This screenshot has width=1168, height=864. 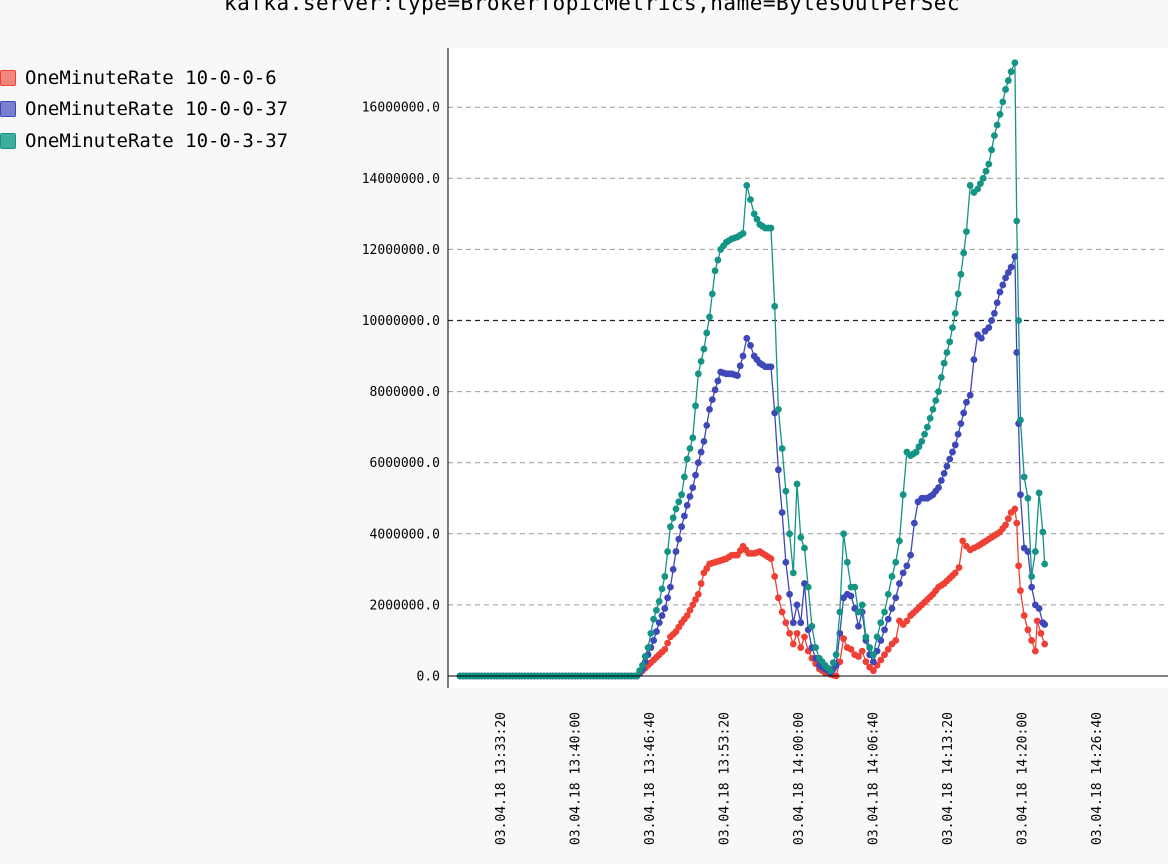 I want to click on x-tick-label: 03.04.18 14:20:00, so click(x=1022, y=778).